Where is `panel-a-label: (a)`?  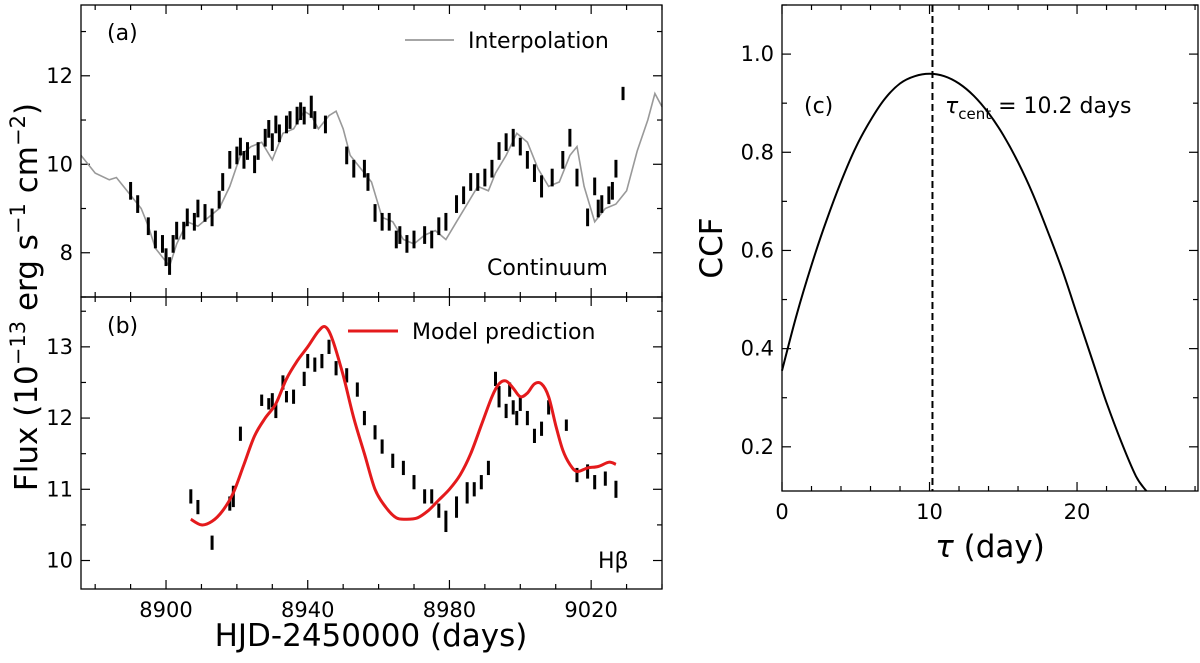
panel-a-label: (a) is located at coordinates (122, 33).